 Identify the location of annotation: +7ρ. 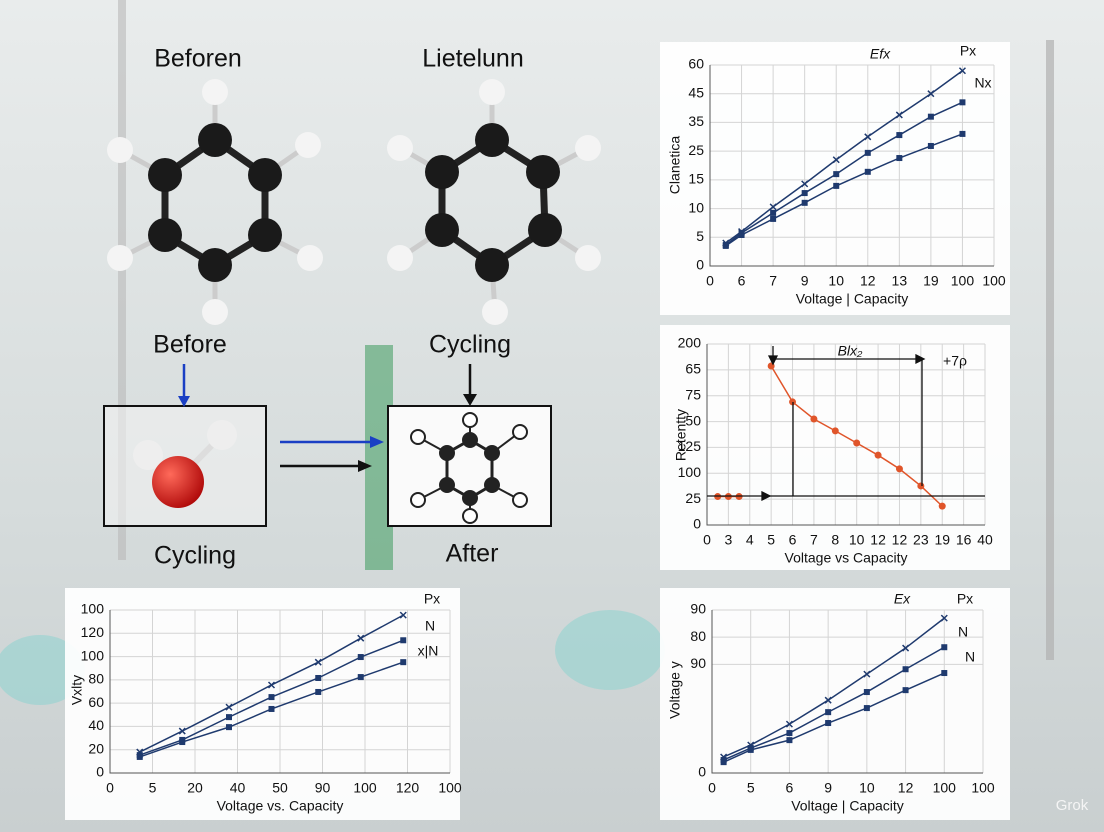
(955, 361).